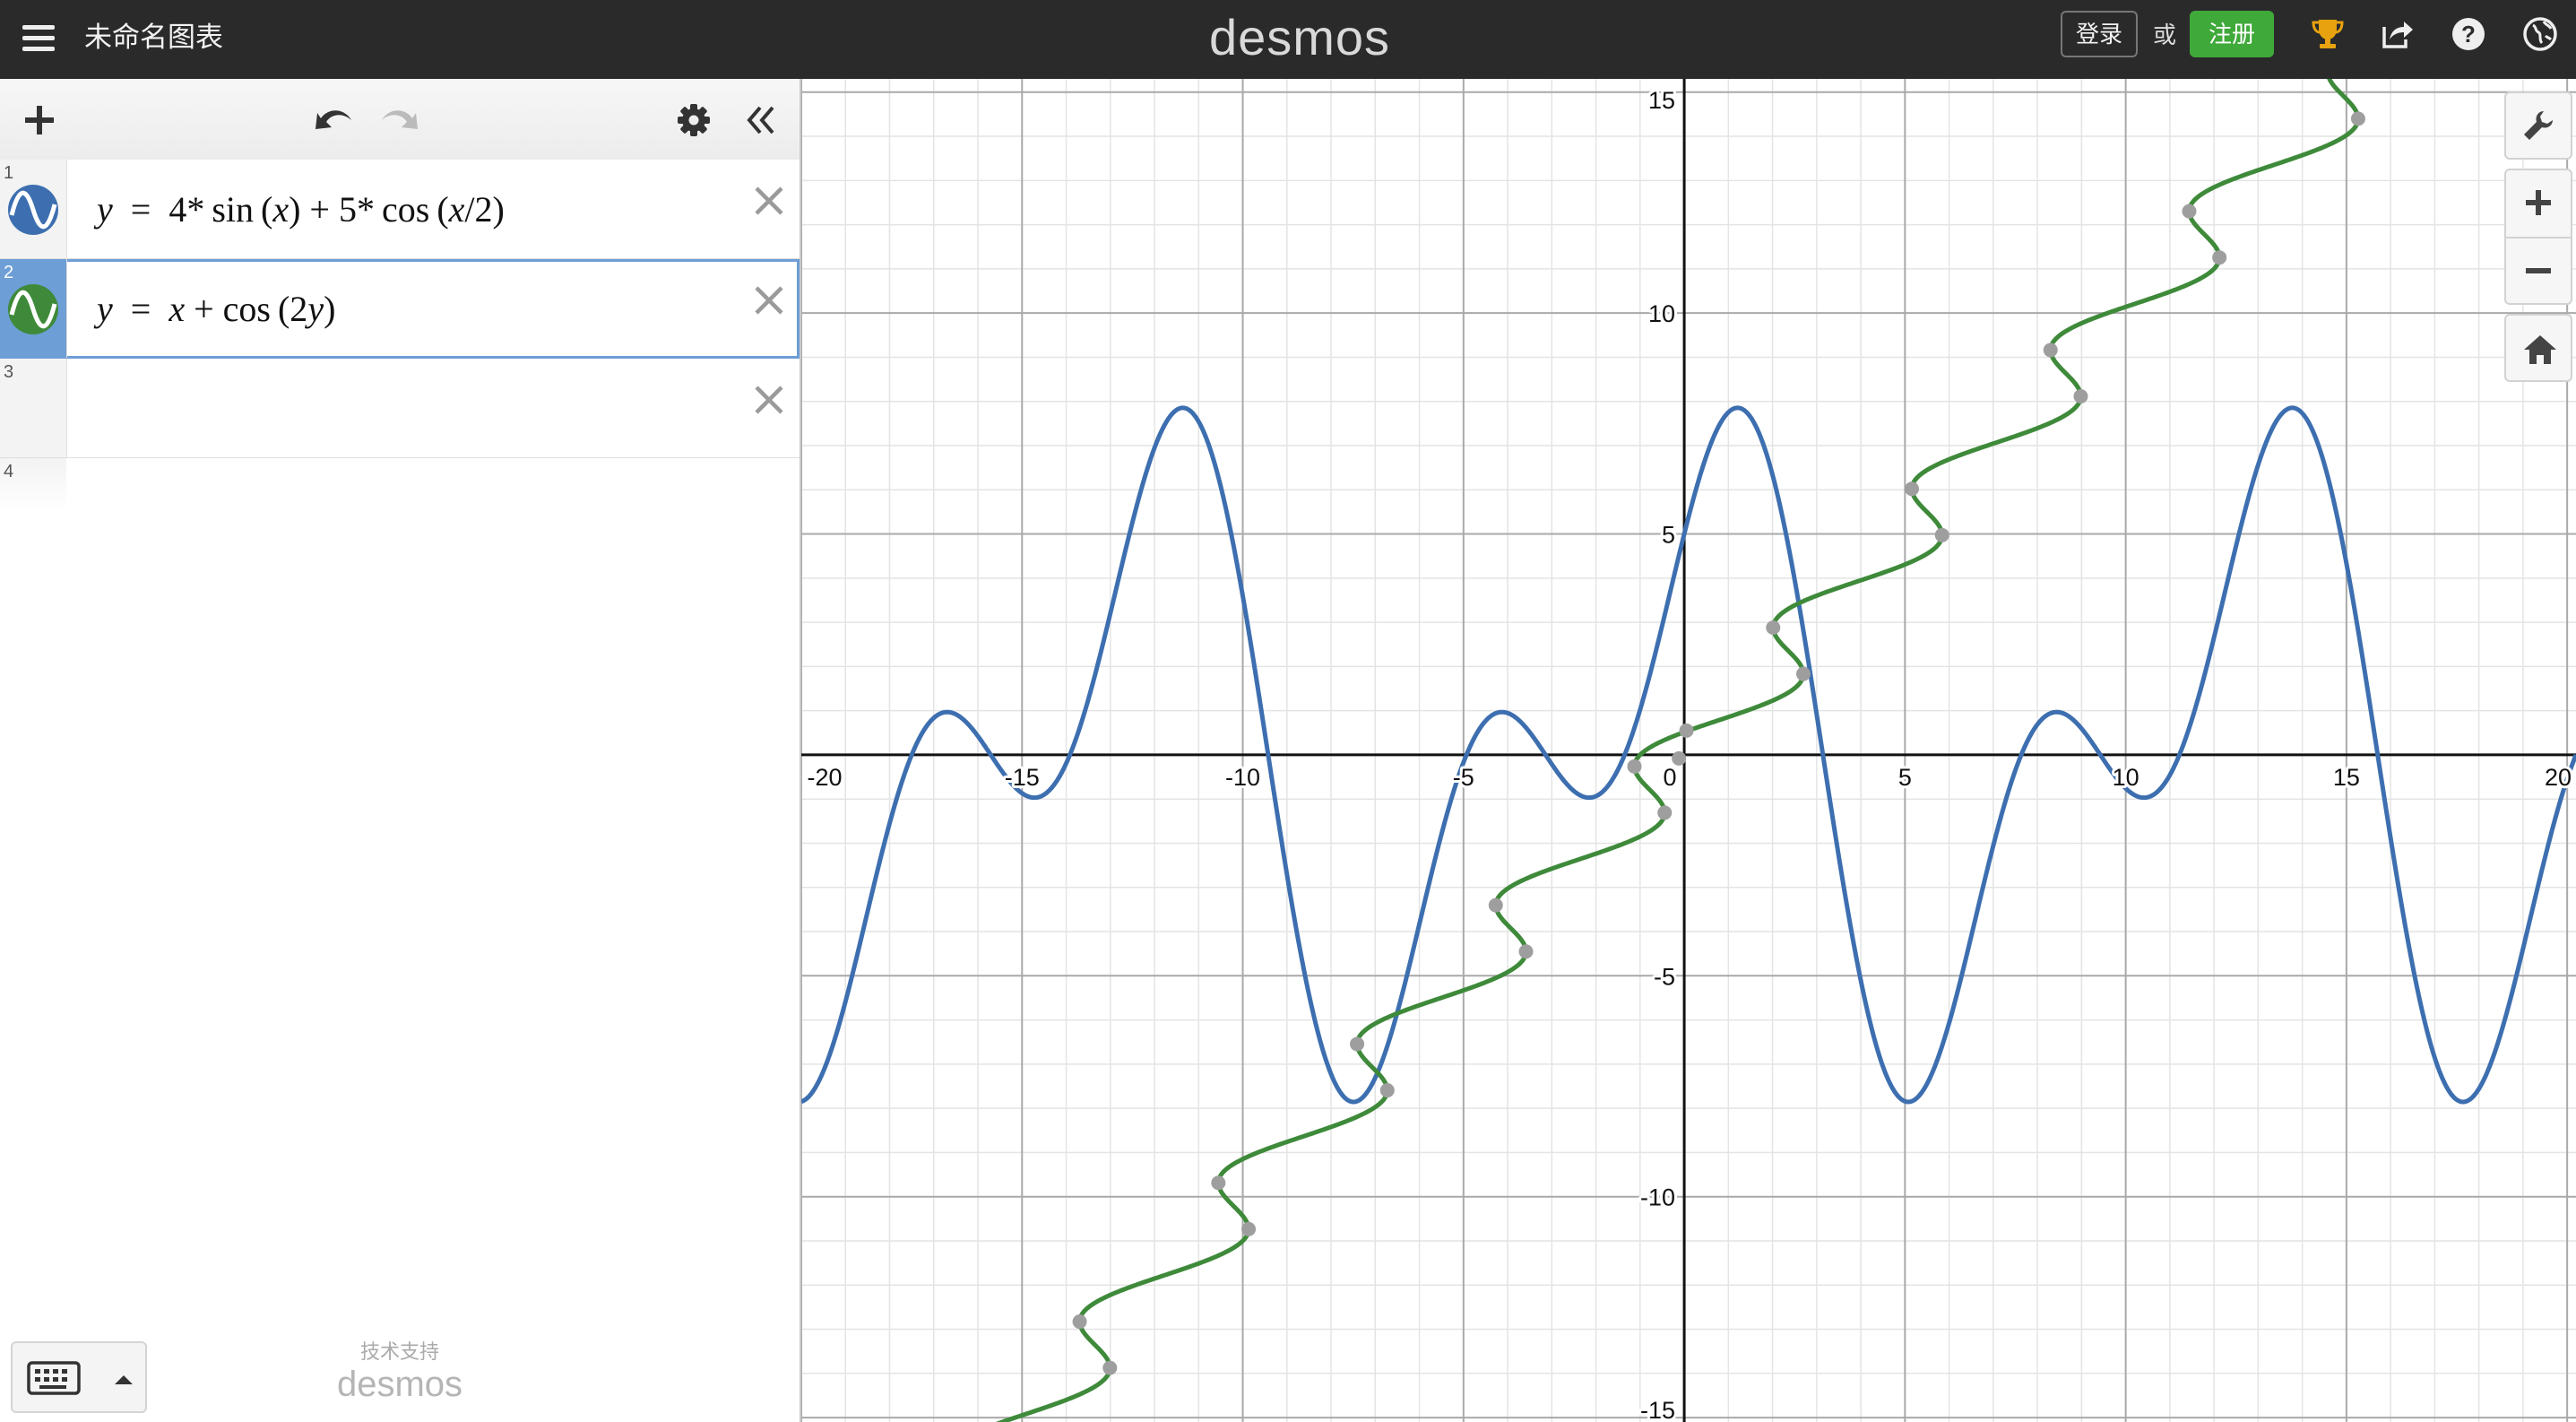  What do you see at coordinates (1022, 777) in the screenshot?
I see `x-tick-label: -15` at bounding box center [1022, 777].